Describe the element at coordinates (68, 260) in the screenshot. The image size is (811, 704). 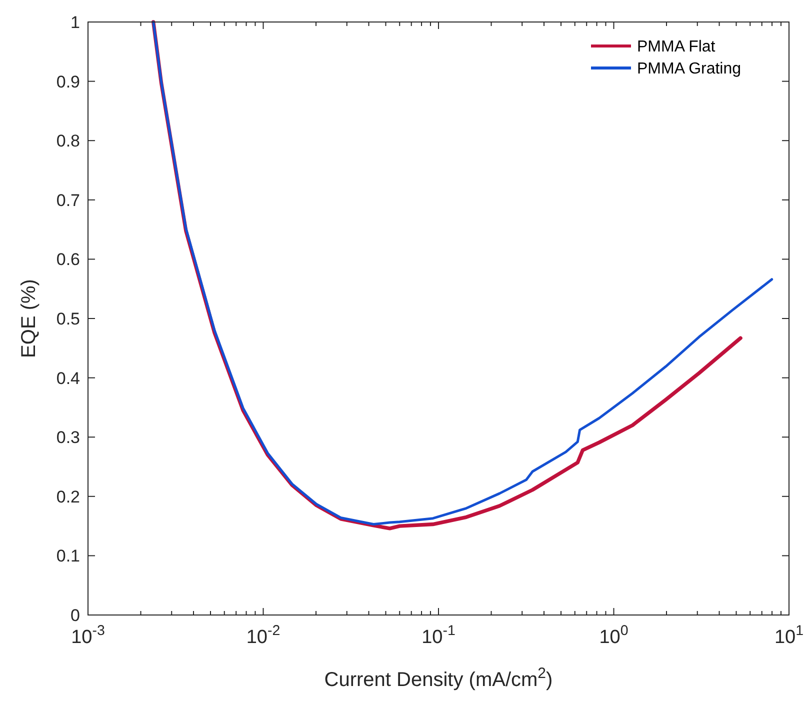
I see `y-tick-label: 0.6` at that location.